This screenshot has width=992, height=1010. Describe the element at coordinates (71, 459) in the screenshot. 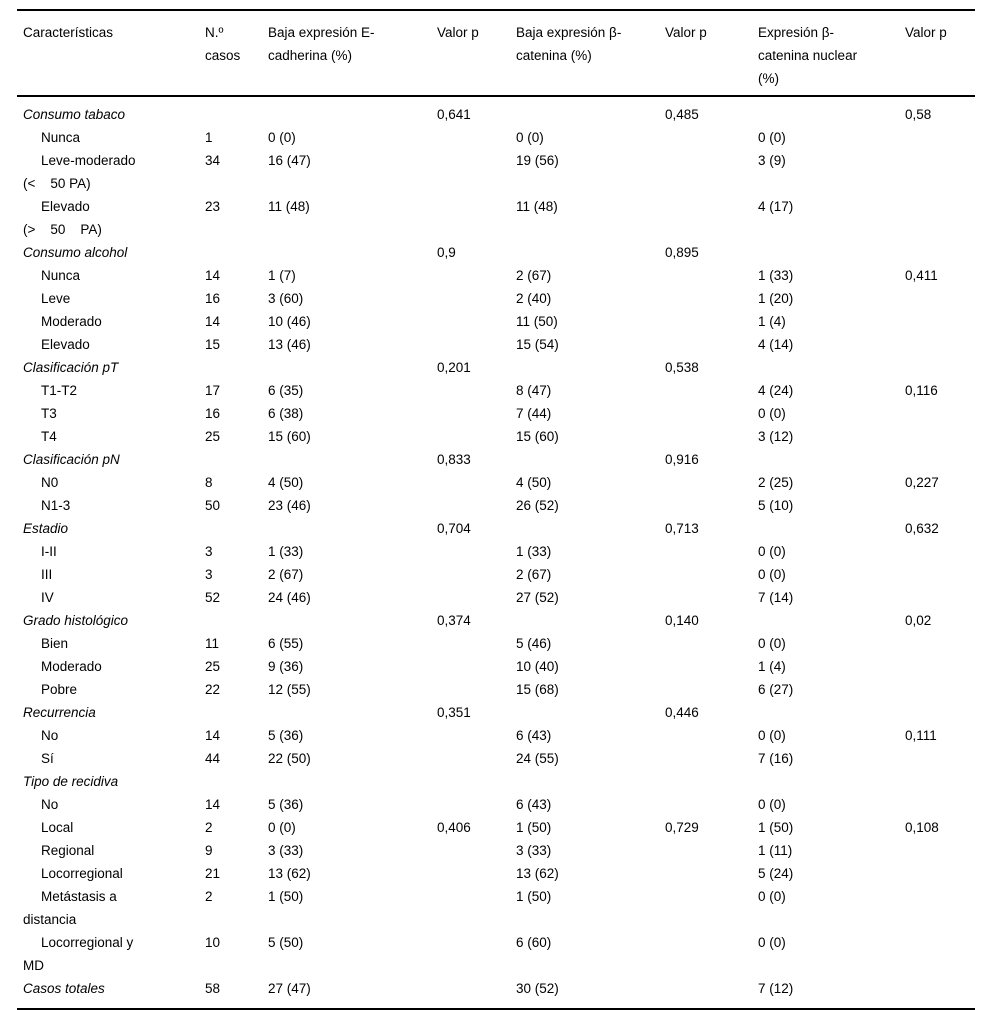

I see `row-label: Clasificación pN` at that location.